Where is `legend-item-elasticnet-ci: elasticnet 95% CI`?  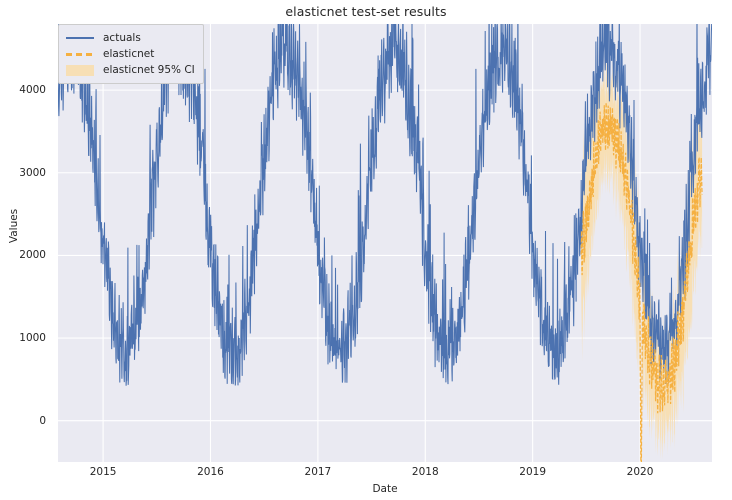 legend-item-elasticnet-ci: elasticnet 95% CI is located at coordinates (130, 70).